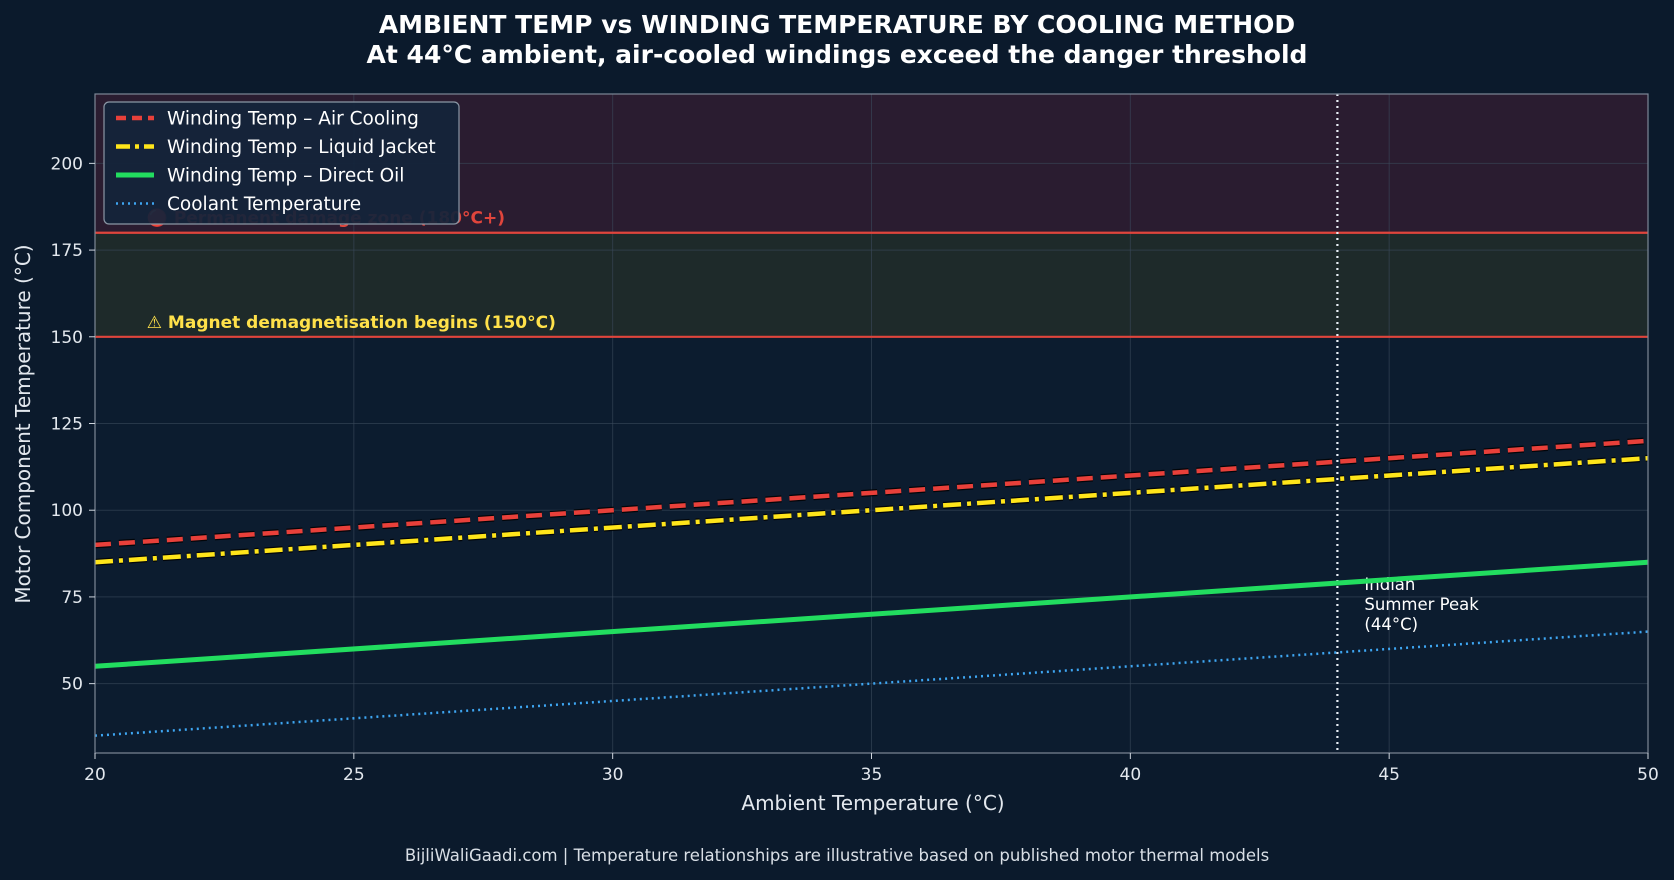 This screenshot has width=1674, height=880. Describe the element at coordinates (301, 147) in the screenshot. I see `legend-label-1: Winding Temp – Liquid Jacket` at that location.